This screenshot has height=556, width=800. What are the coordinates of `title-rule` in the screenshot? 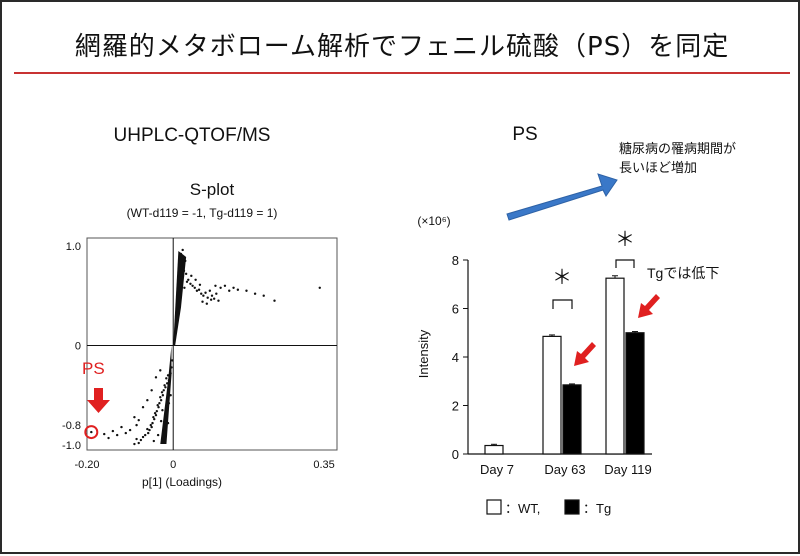 It's located at (402, 73).